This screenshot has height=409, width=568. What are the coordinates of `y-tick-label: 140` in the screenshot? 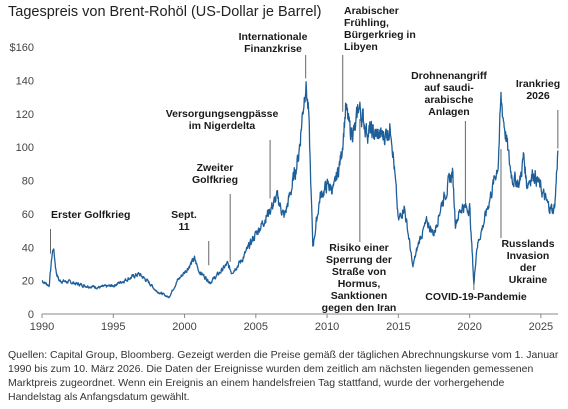 It's located at (25, 81).